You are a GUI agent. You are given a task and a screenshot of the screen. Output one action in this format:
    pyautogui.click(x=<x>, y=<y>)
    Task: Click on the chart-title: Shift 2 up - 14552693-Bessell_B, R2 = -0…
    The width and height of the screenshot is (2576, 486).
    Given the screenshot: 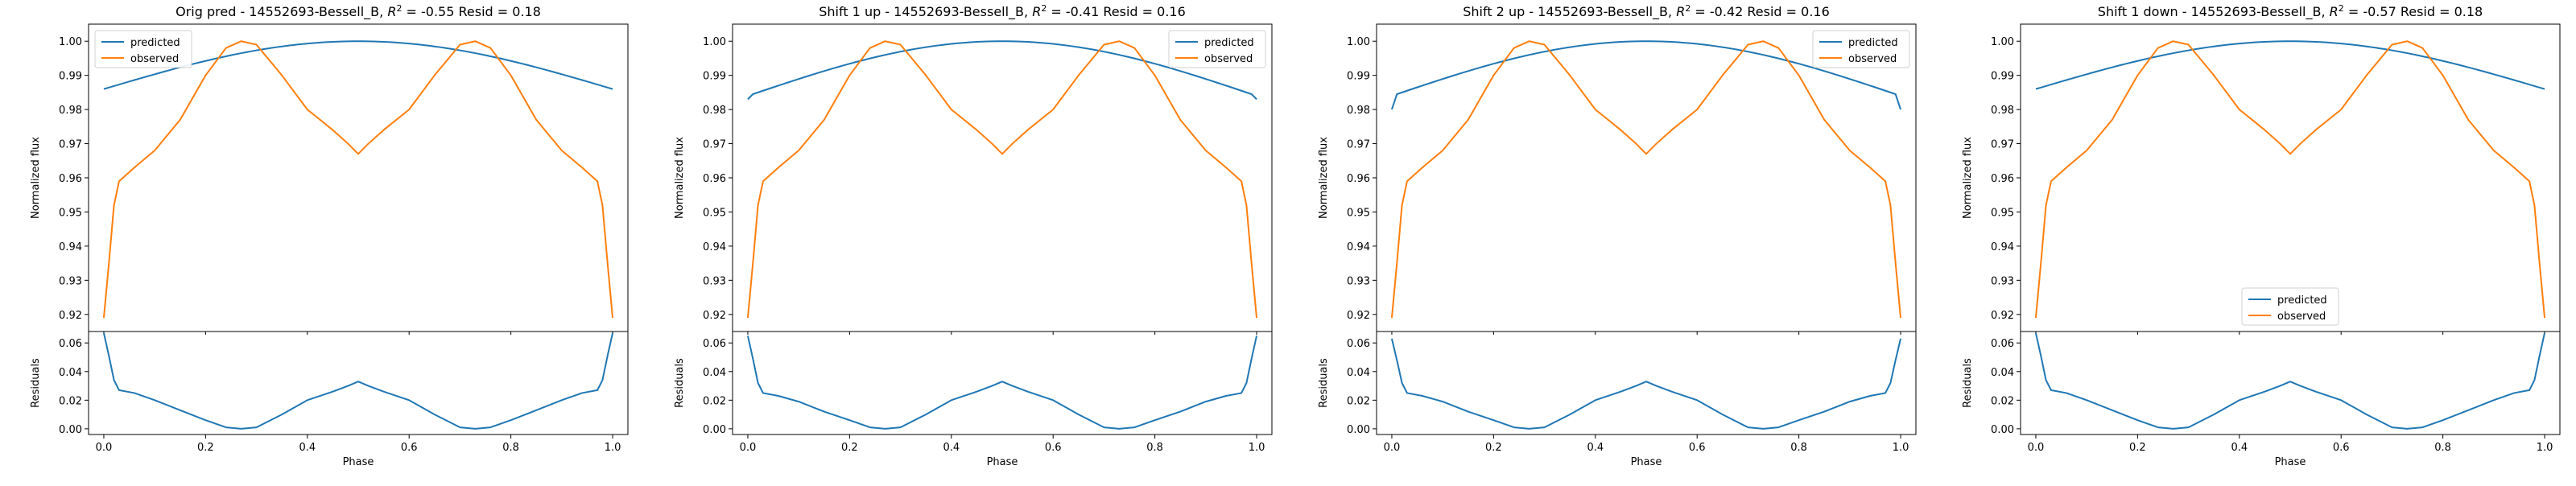 What is the action you would take?
    pyautogui.click(x=1646, y=11)
    